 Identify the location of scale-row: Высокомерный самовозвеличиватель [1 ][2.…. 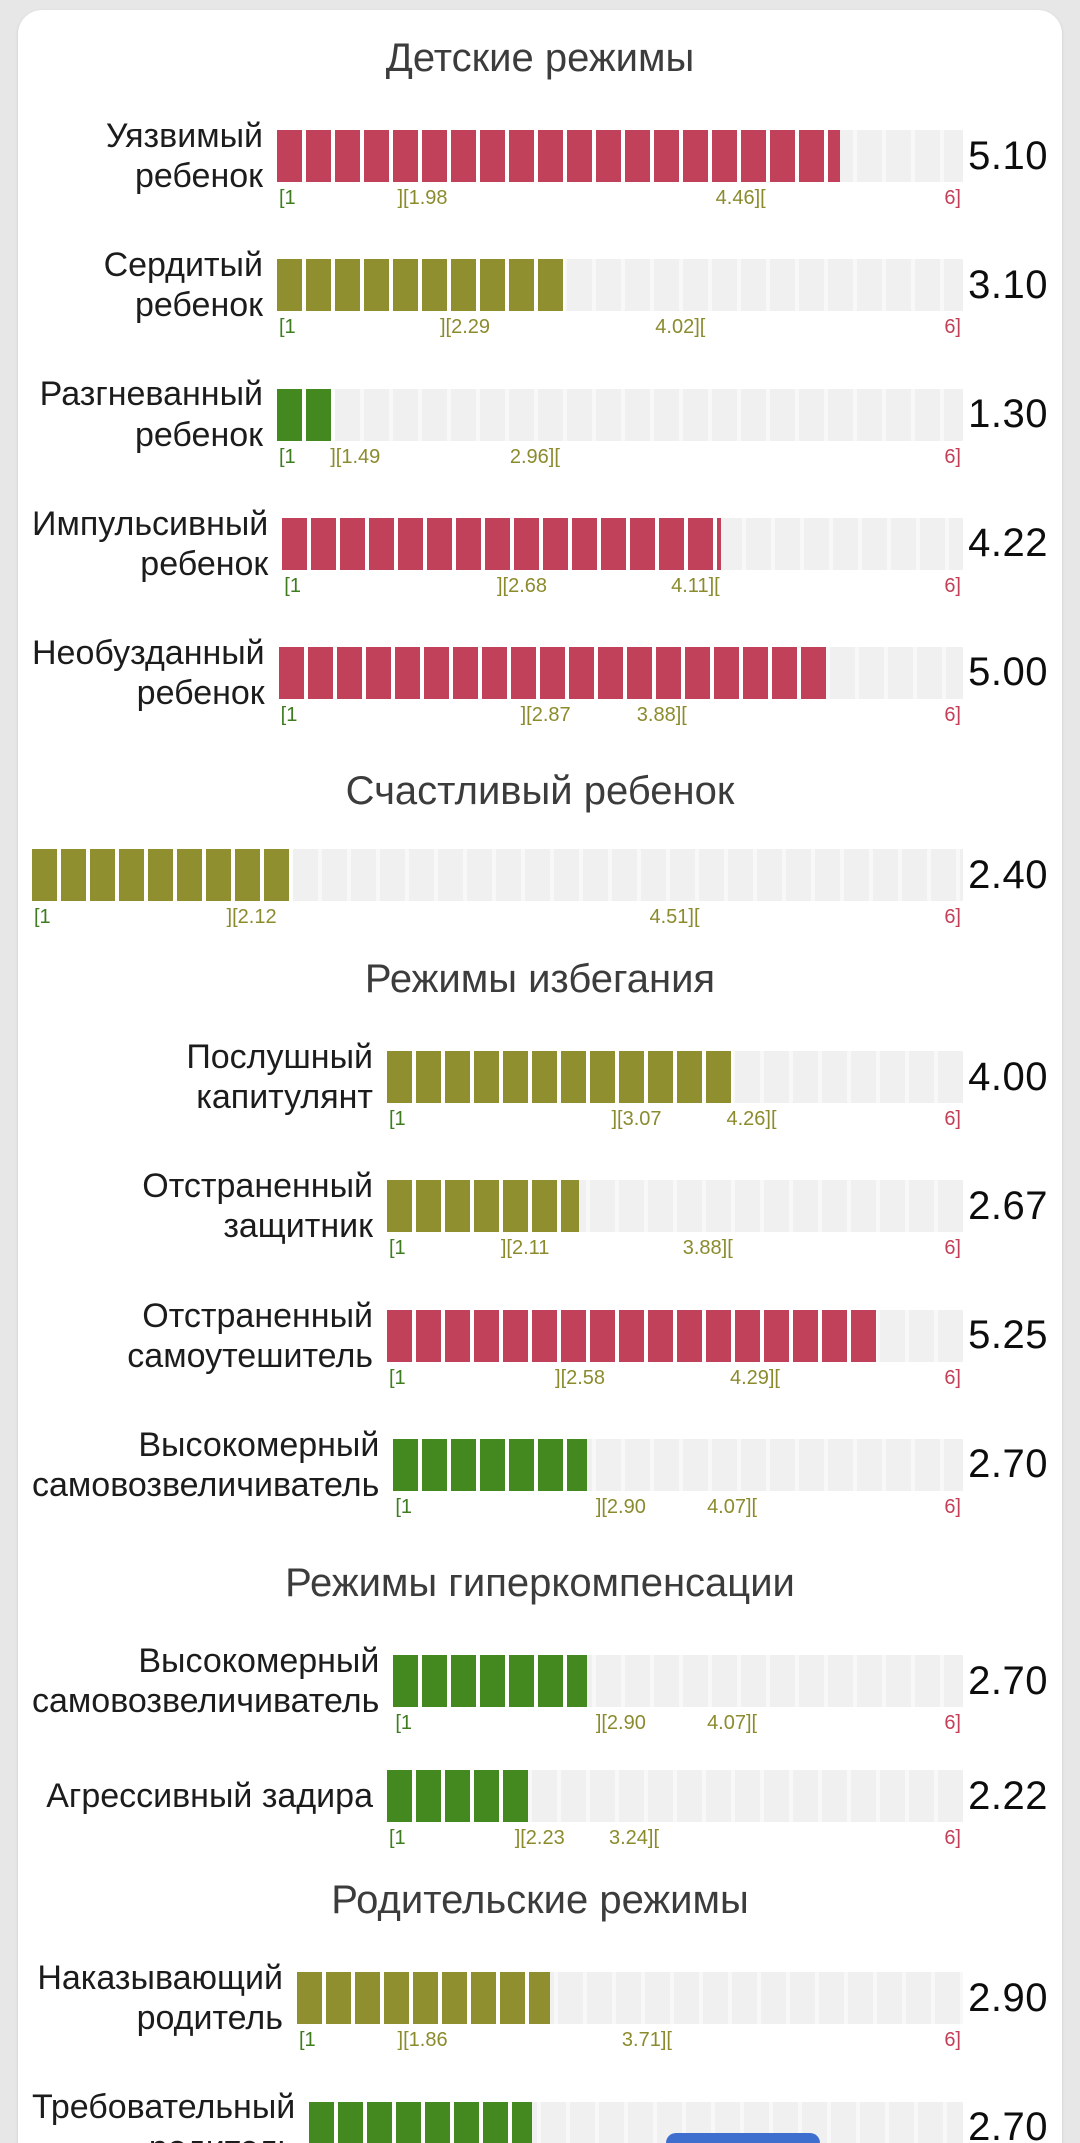
(540, 1697).